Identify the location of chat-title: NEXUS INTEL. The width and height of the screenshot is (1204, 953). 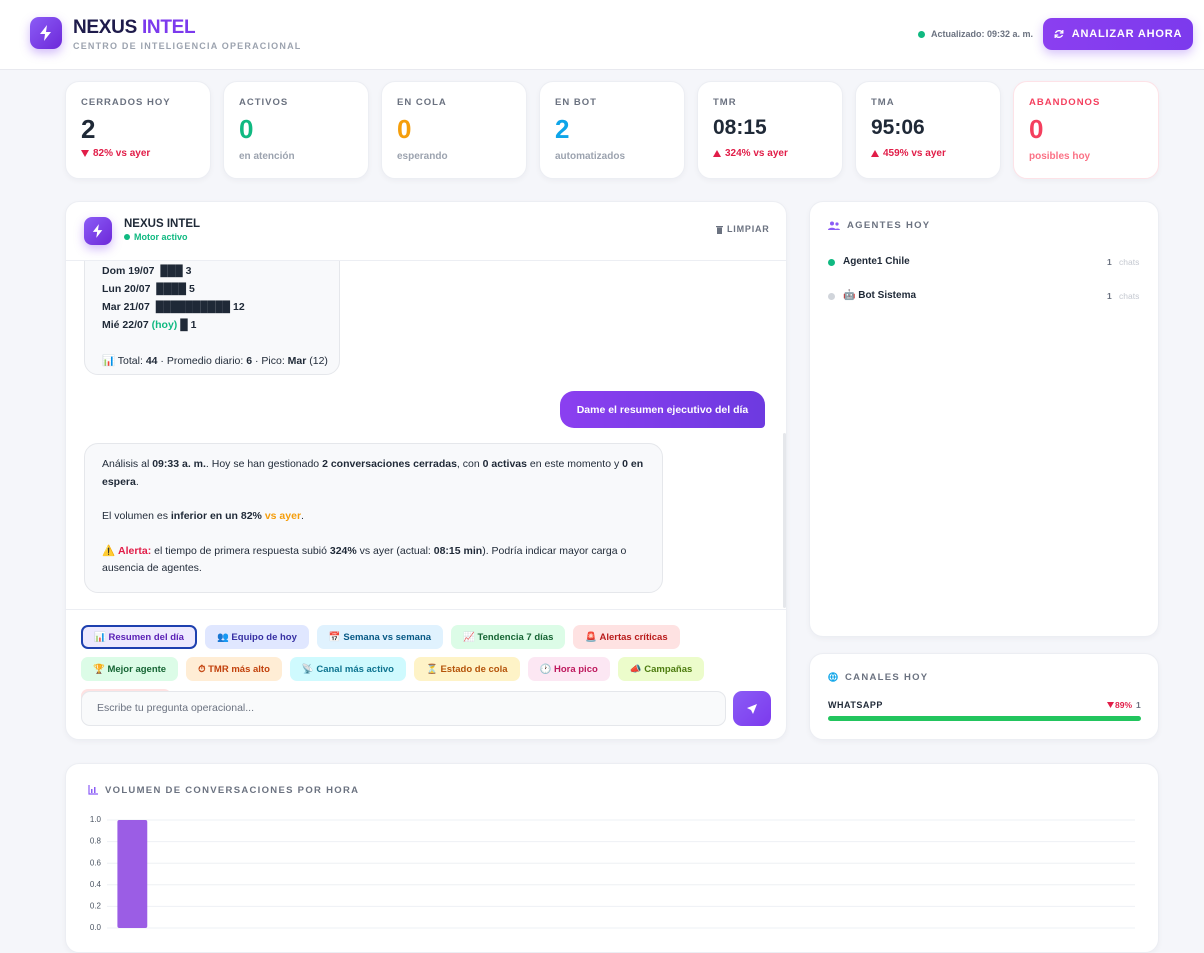
(162, 224).